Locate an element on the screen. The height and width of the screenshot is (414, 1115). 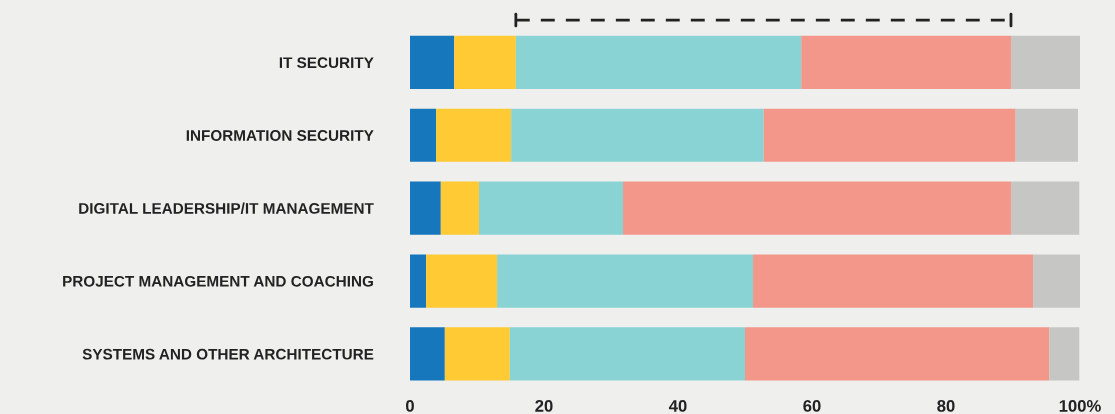
x-tick-label: 40 is located at coordinates (677, 406).